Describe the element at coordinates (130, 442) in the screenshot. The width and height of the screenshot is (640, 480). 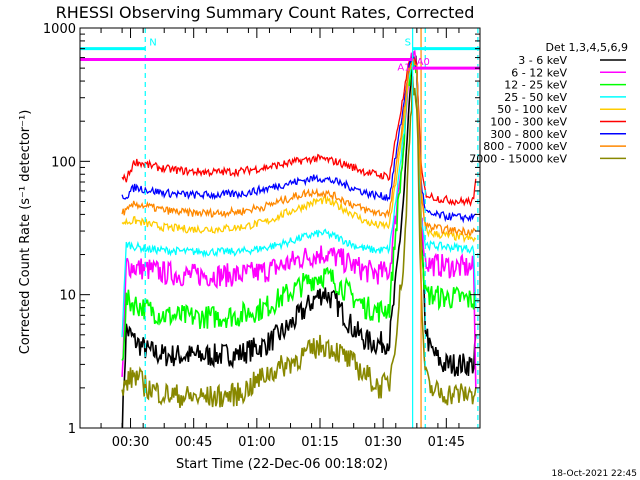
I see `x-tick-label-0: 00:30` at that location.